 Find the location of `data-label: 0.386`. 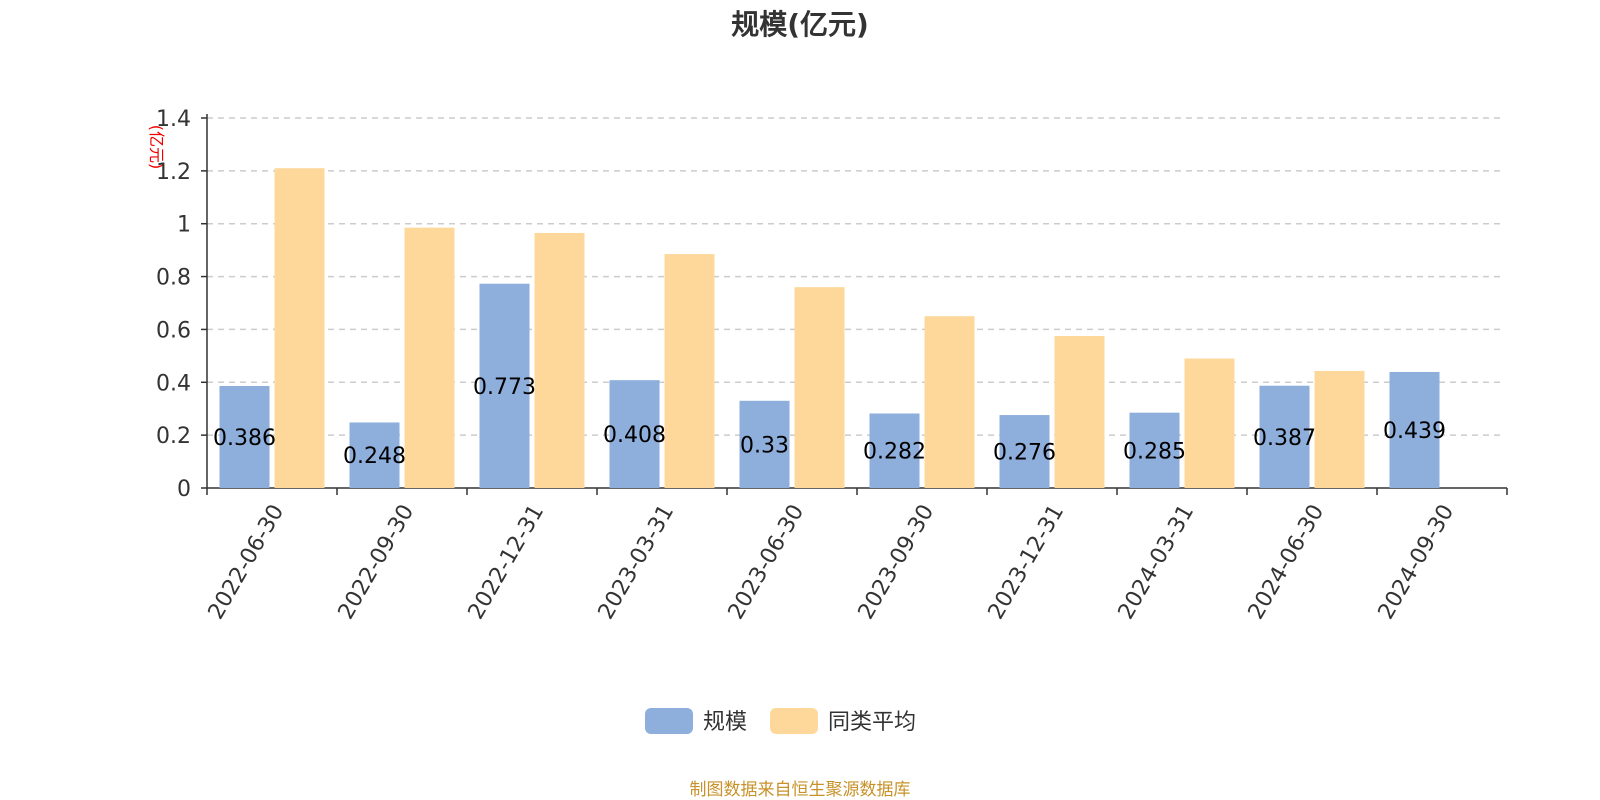

data-label: 0.386 is located at coordinates (244, 438).